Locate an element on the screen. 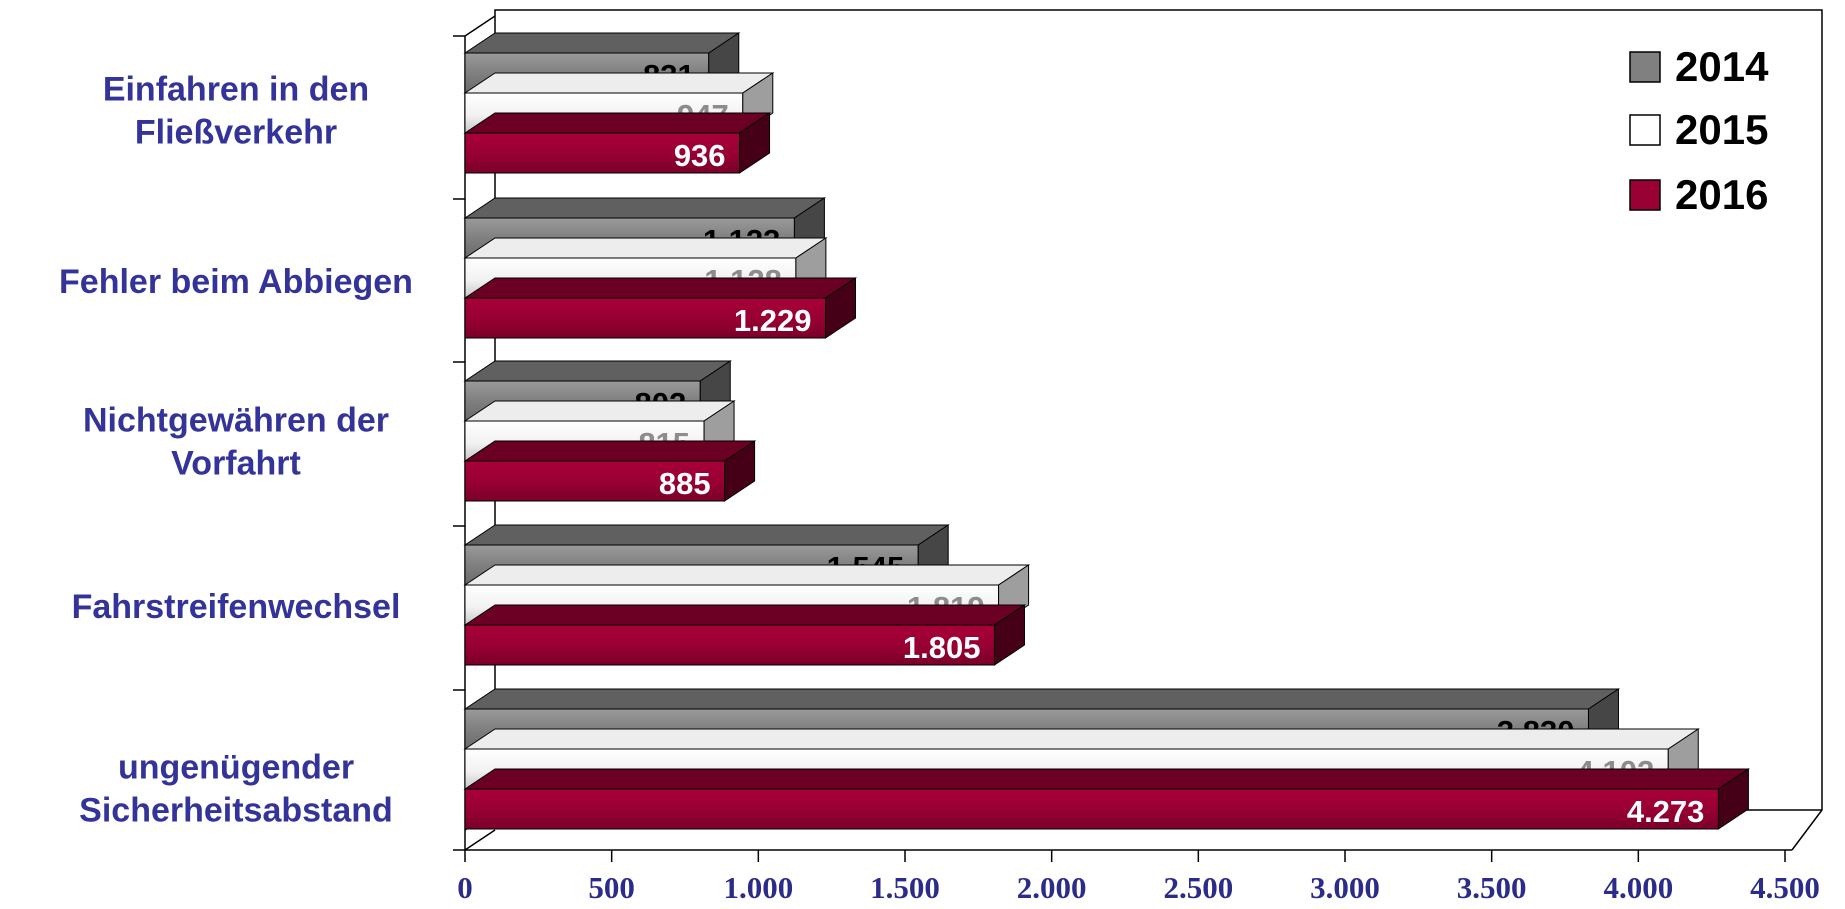  legend-item-2014: 2014 is located at coordinates (1699, 66).